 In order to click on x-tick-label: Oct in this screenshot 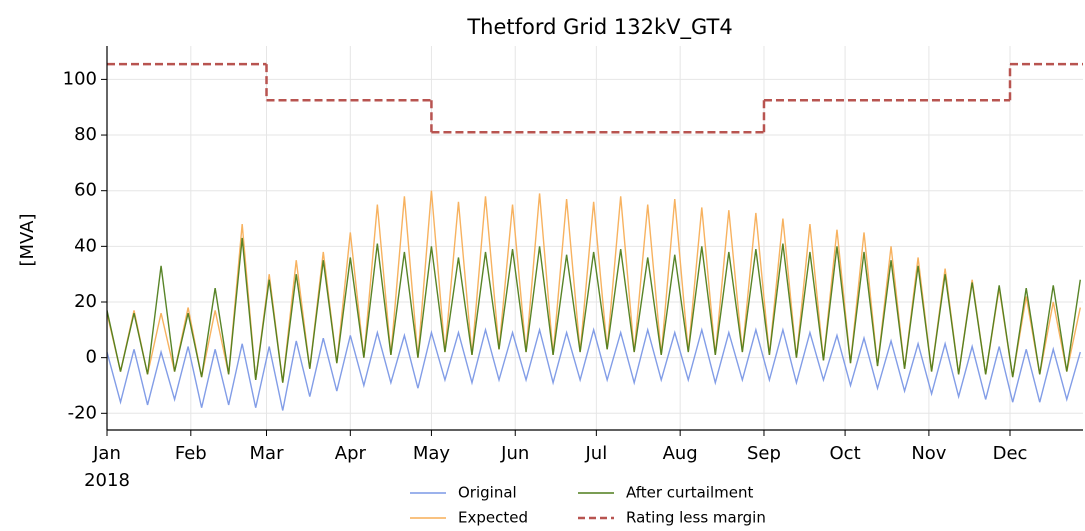, I will do `click(845, 453)`.